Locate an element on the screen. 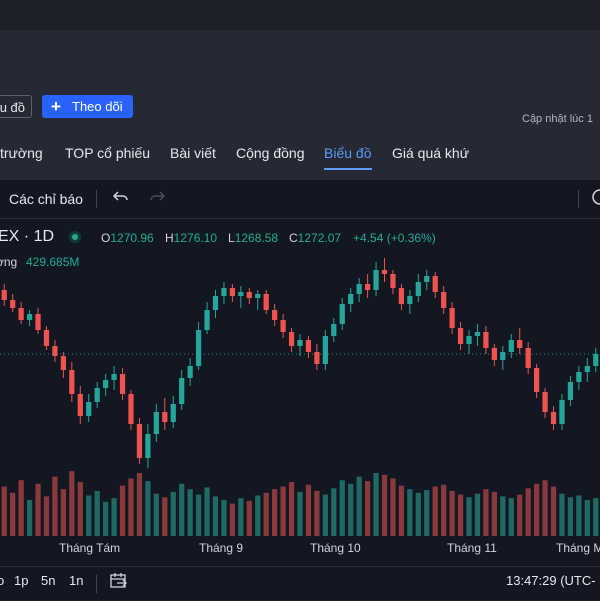 Image resolution: width=600 pixels, height=601 pixels. x-tick-label: Tháng Tám is located at coordinates (90, 548).